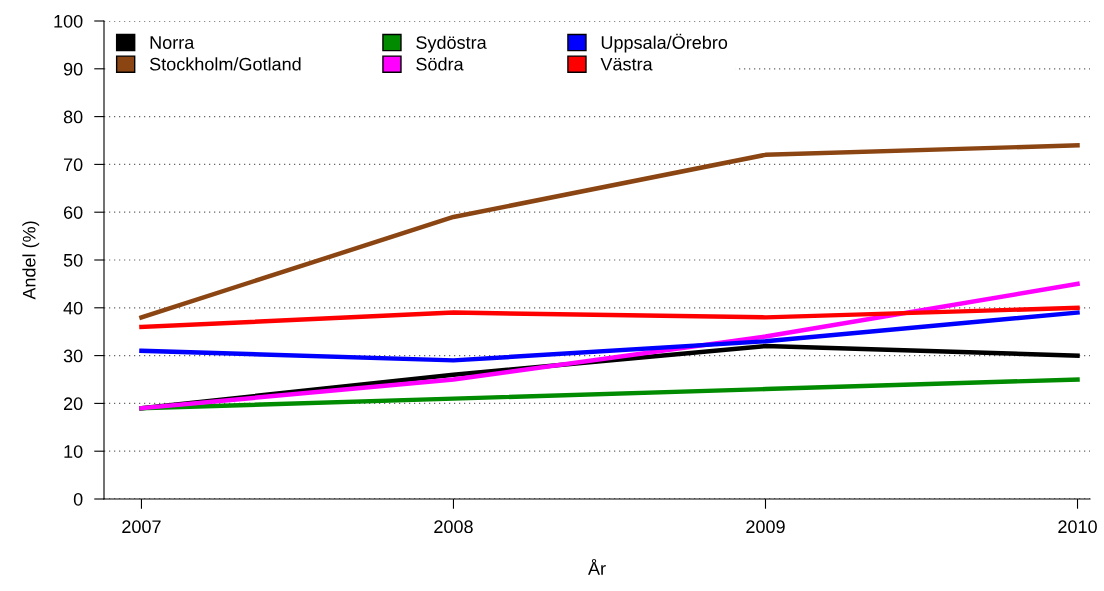  I want to click on y-tick-label: 50, so click(73, 260).